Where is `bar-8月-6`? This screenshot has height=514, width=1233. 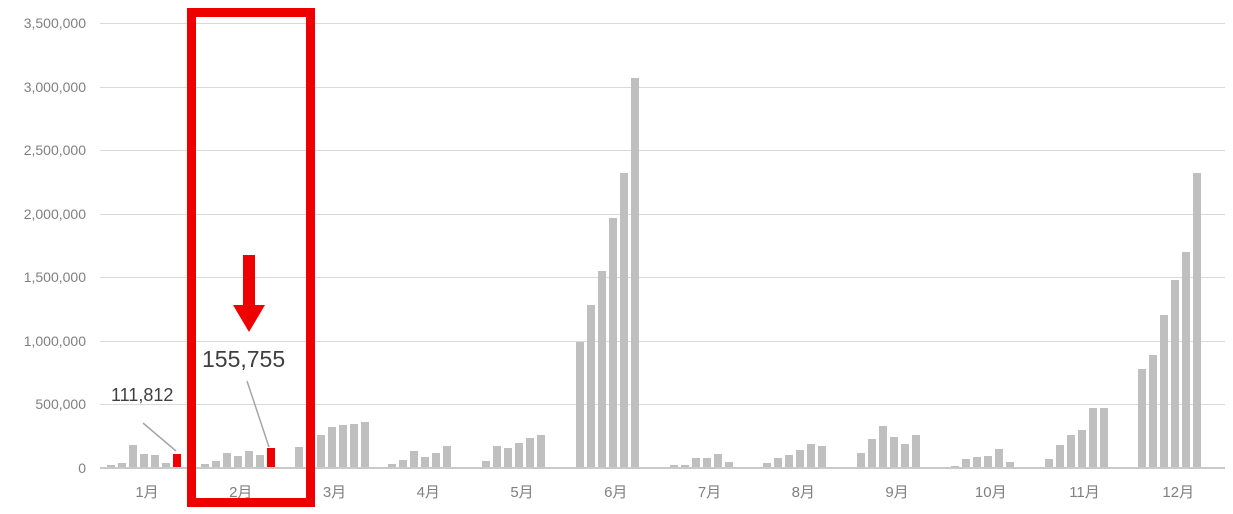
bar-8月-6 is located at coordinates (822, 456).